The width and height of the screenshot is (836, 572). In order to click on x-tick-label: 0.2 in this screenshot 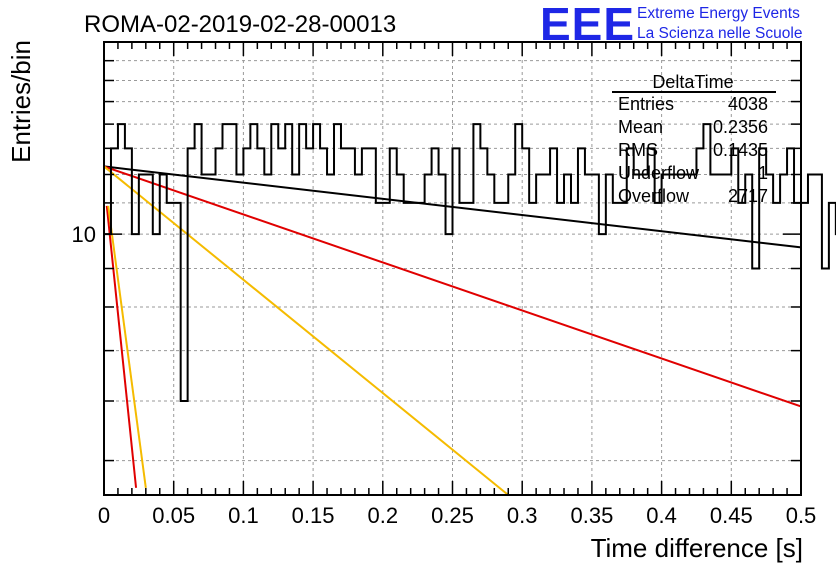, I will do `click(383, 515)`.